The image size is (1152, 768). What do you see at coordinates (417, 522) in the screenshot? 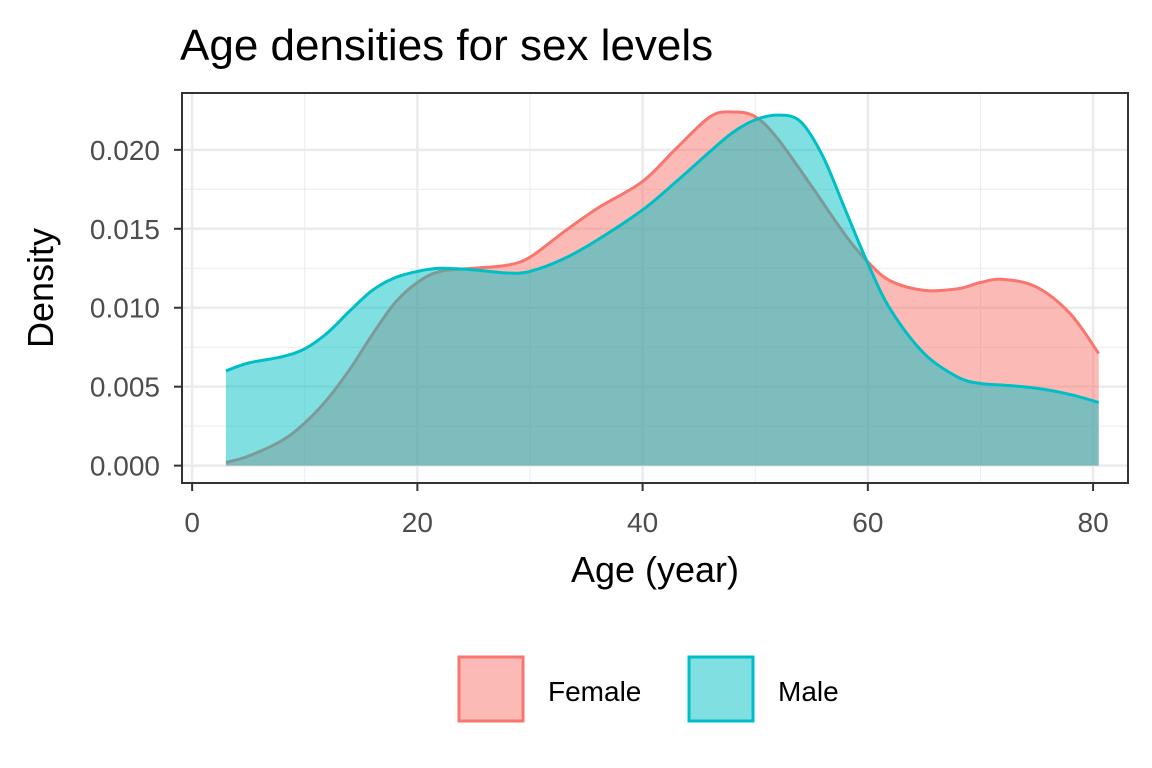
I see `x-tick-label: 20` at bounding box center [417, 522].